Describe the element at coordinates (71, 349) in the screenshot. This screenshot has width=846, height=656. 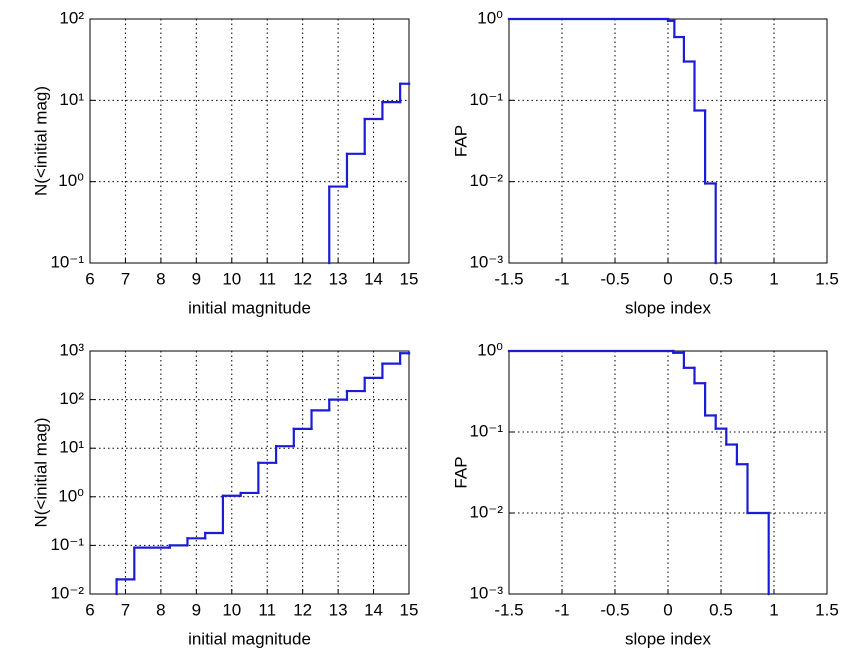
I see `y-tick-label: 10³` at that location.